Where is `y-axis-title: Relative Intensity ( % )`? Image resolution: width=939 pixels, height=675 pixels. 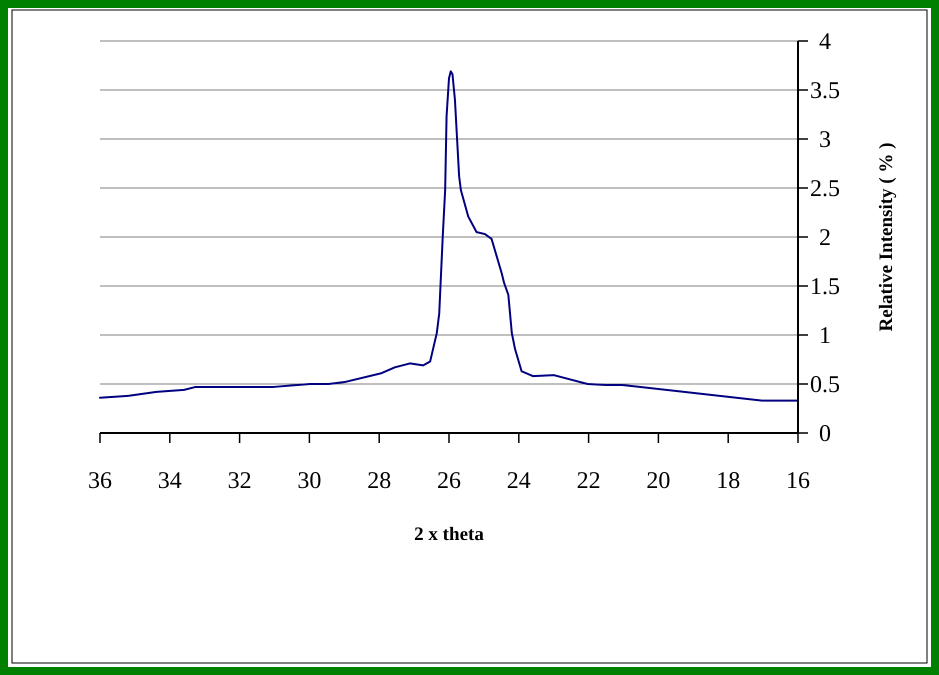 y-axis-title: Relative Intensity ( % ) is located at coordinates (886, 237).